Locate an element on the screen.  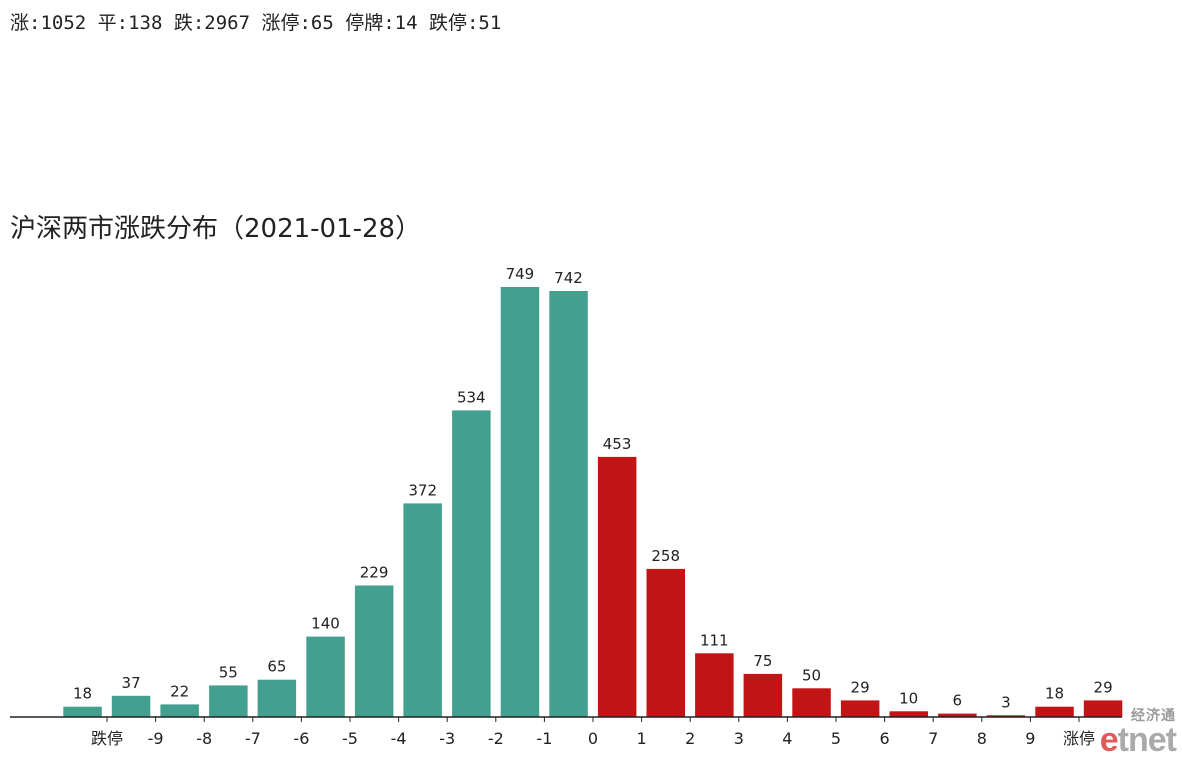
bar-value-label: 3 is located at coordinates (1006, 702).